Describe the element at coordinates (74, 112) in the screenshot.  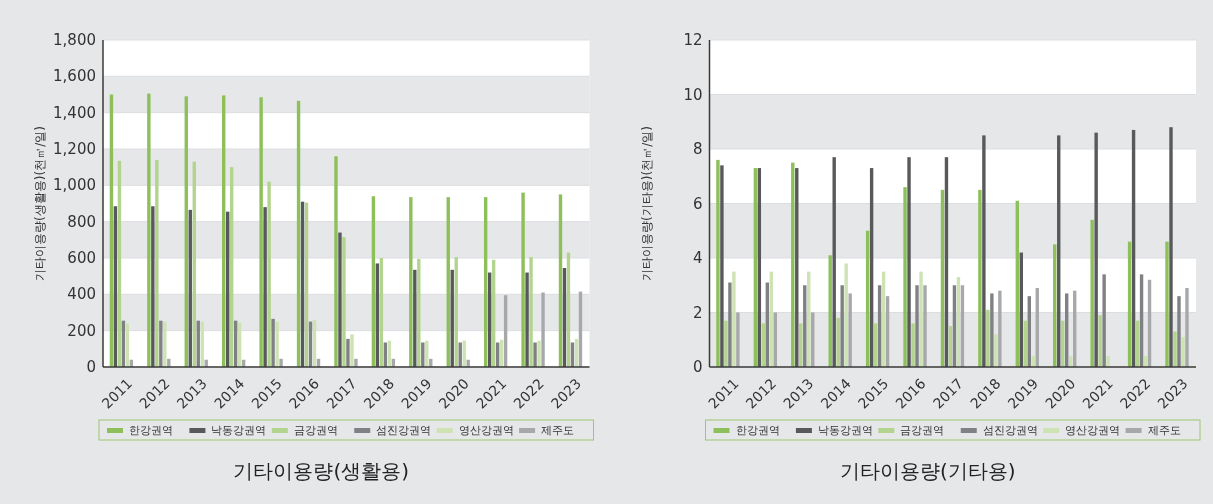
I see `y-tick-label: 1,400` at that location.